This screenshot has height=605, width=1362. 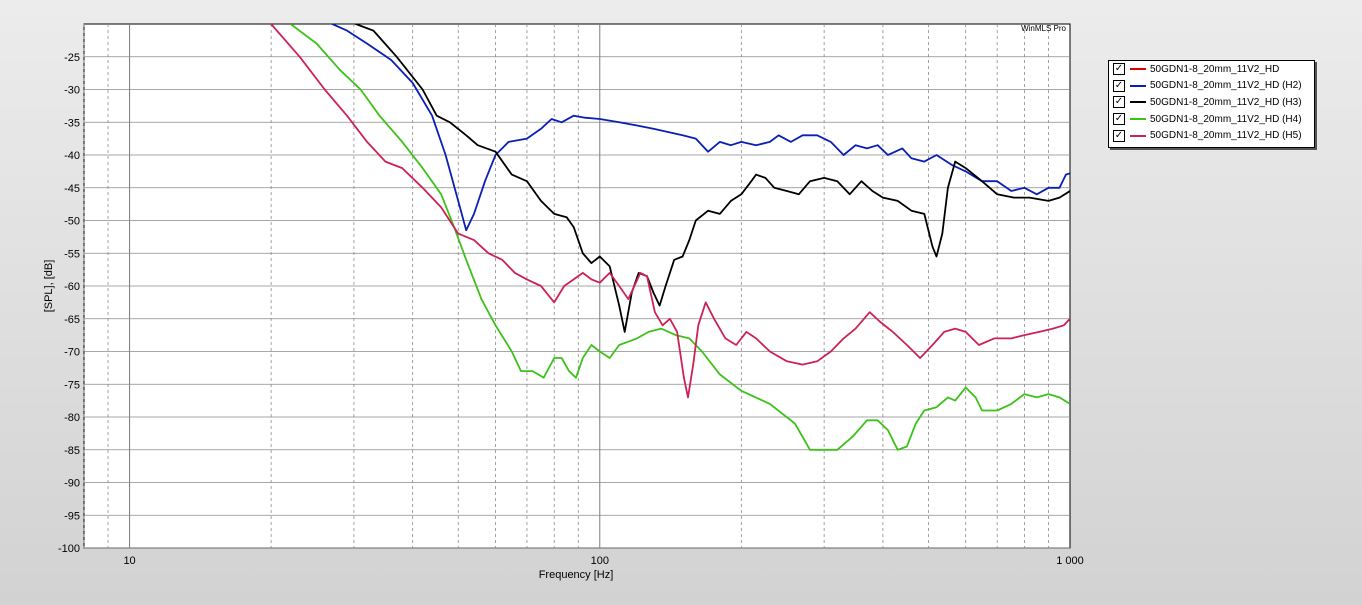 I want to click on y-tick-label: -80, so click(x=72, y=418).